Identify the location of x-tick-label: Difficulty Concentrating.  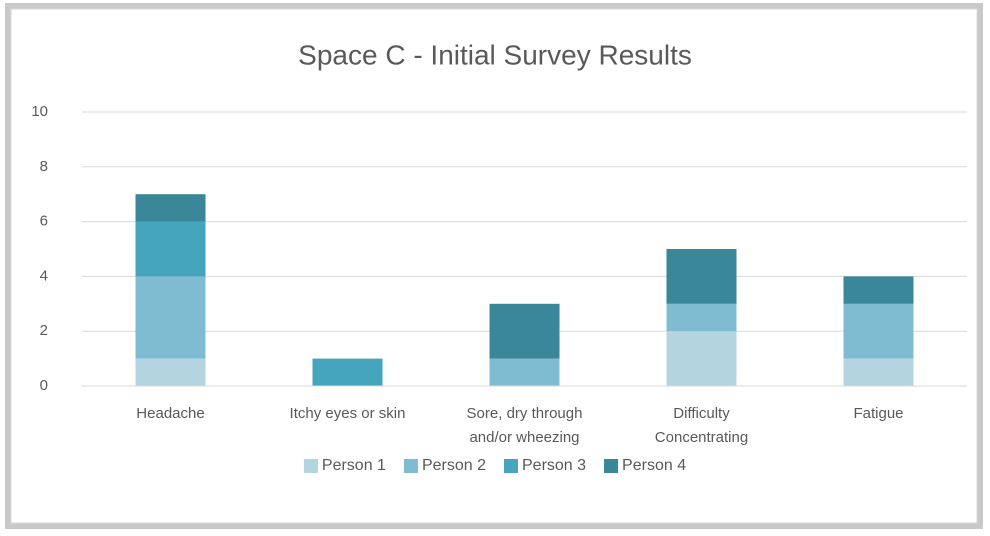
(701, 425).